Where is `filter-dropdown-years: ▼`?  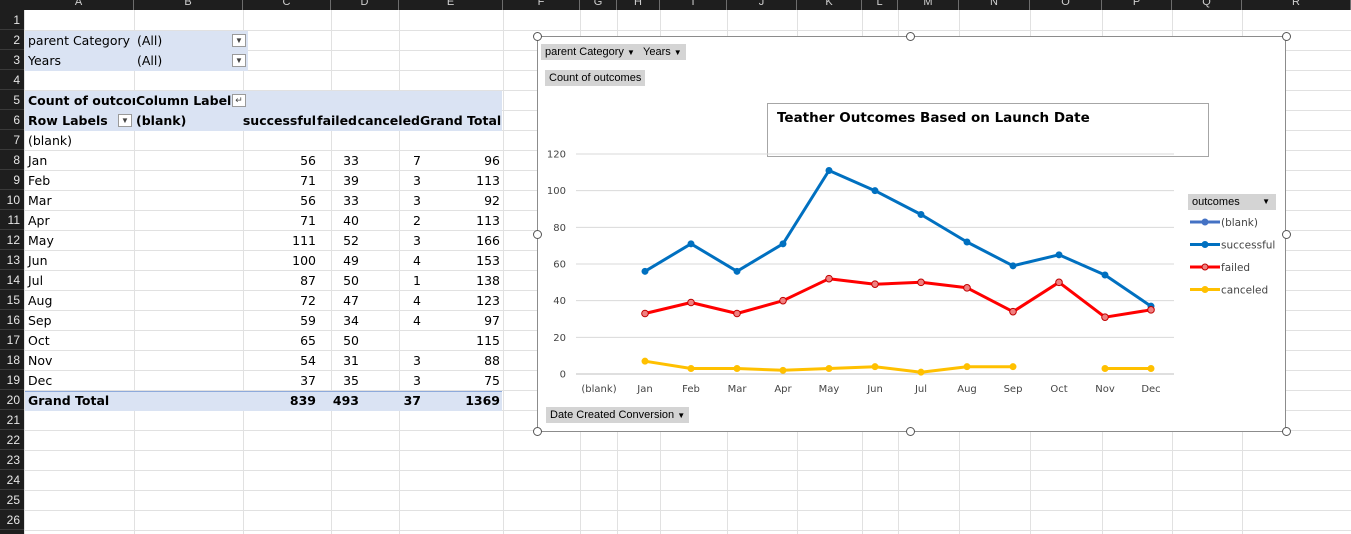
filter-dropdown-years: ▼ is located at coordinates (239, 60).